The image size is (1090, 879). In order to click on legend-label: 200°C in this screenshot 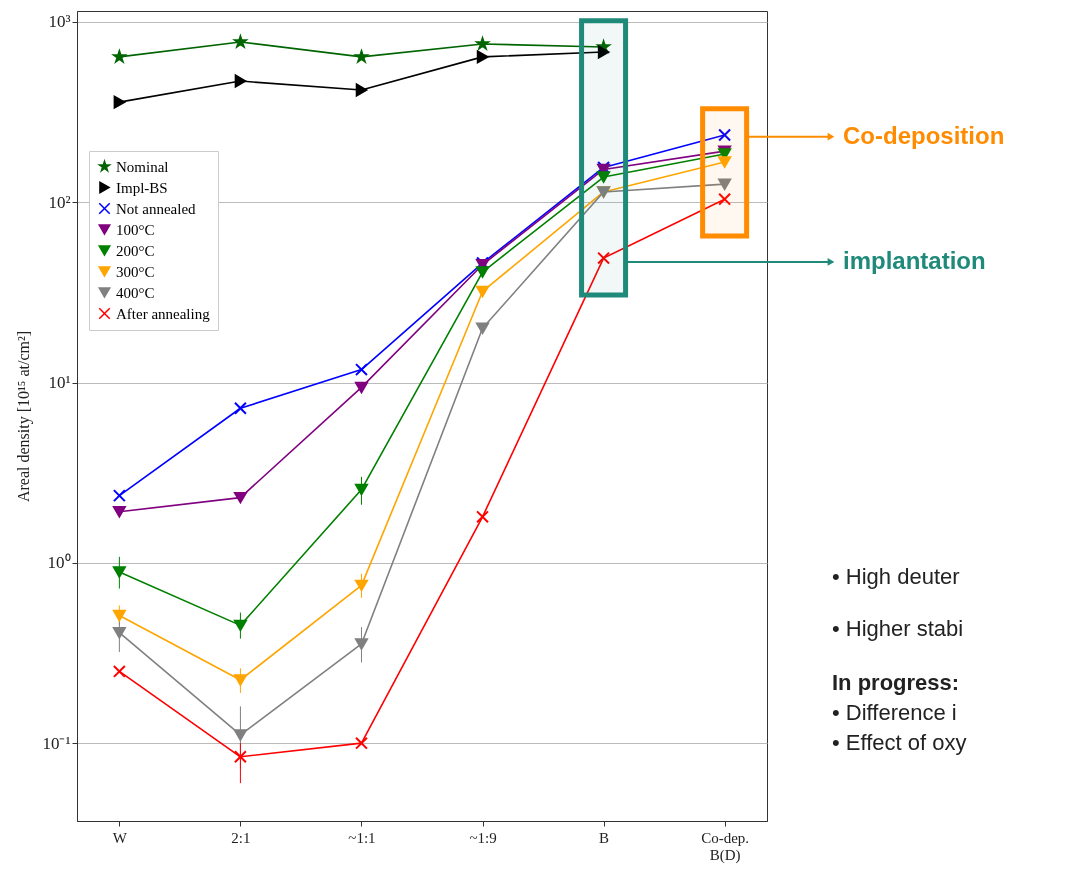, I will do `click(135, 250)`.